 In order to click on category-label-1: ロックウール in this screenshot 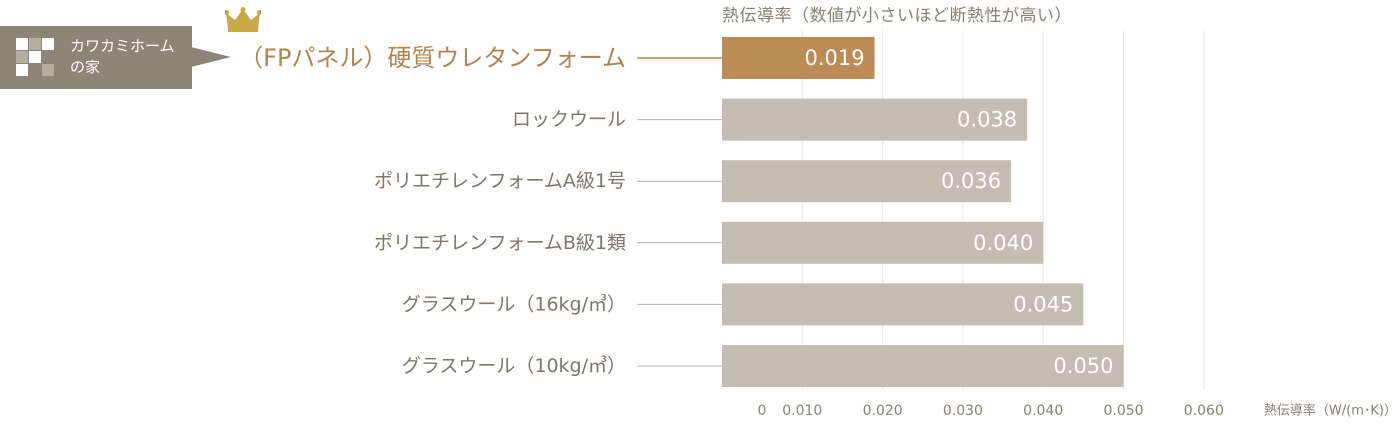, I will do `click(569, 120)`.